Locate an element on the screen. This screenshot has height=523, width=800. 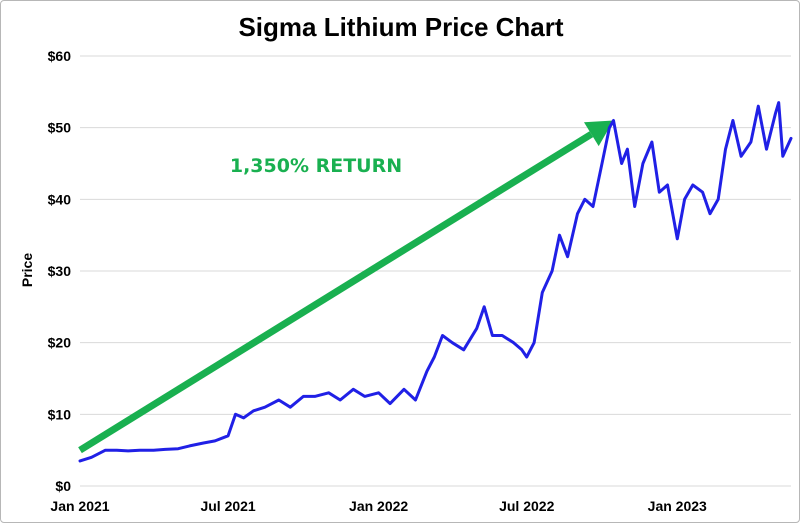
chart-title: Sigma Lithium Price Chart is located at coordinates (400, 27).